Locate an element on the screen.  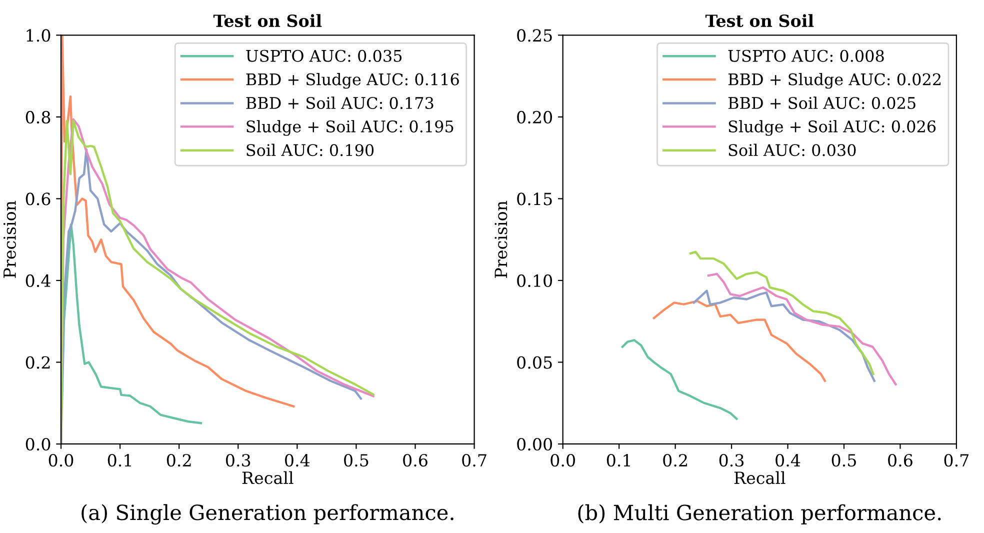
text: (a) Single Generation performance. is located at coordinates (268, 514).